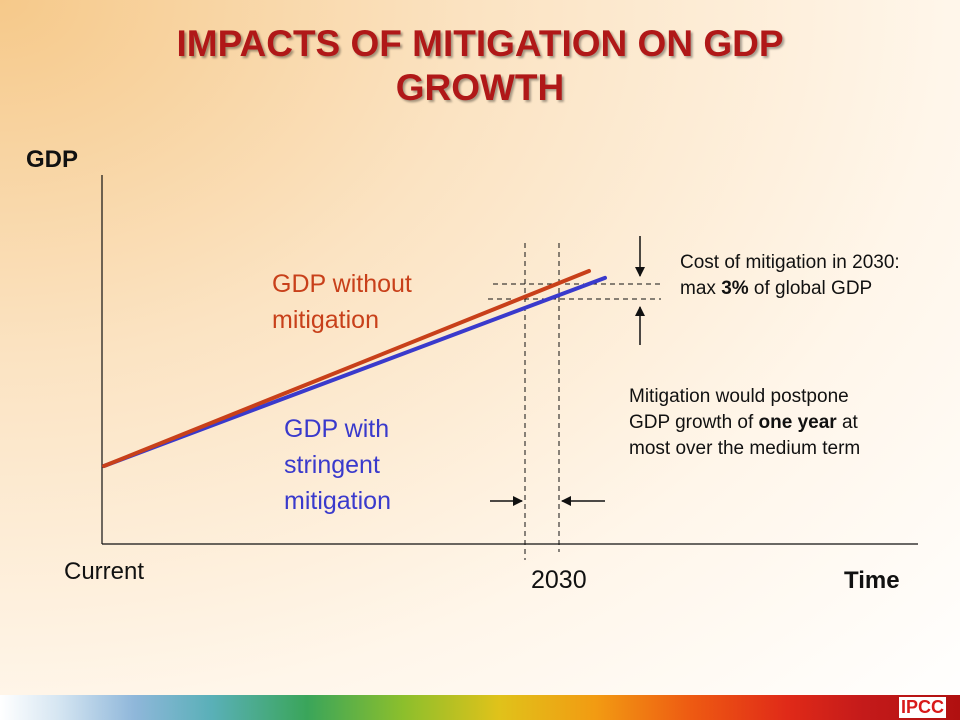 The height and width of the screenshot is (720, 960). Describe the element at coordinates (872, 580) in the screenshot. I see `x-axis-label: Time` at that location.